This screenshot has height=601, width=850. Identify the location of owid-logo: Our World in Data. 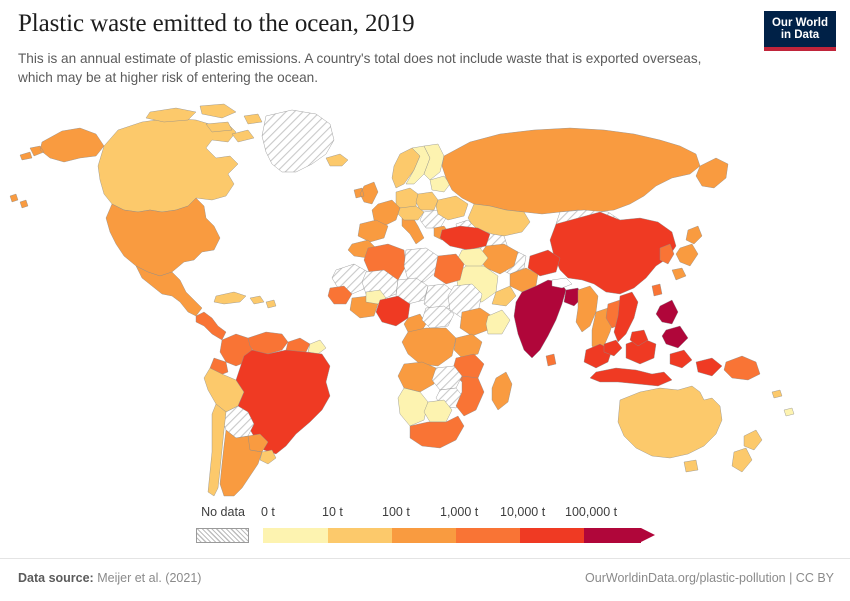
(800, 31).